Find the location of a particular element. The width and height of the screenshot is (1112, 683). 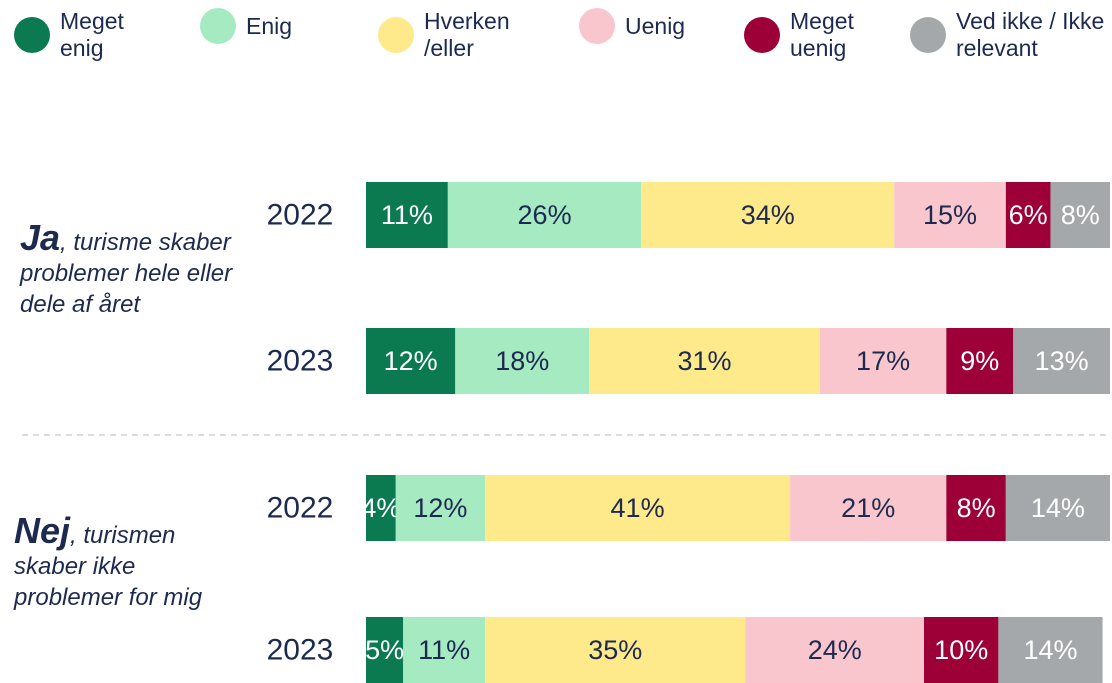

value-label: 13% is located at coordinates (1062, 361).